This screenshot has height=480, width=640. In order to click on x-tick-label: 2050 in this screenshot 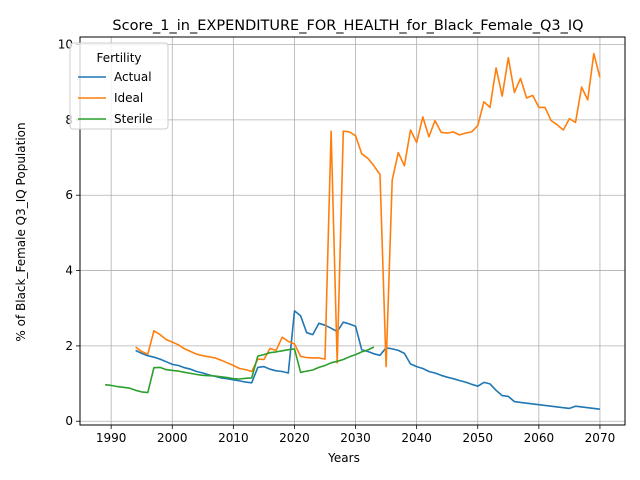, I will do `click(477, 438)`.